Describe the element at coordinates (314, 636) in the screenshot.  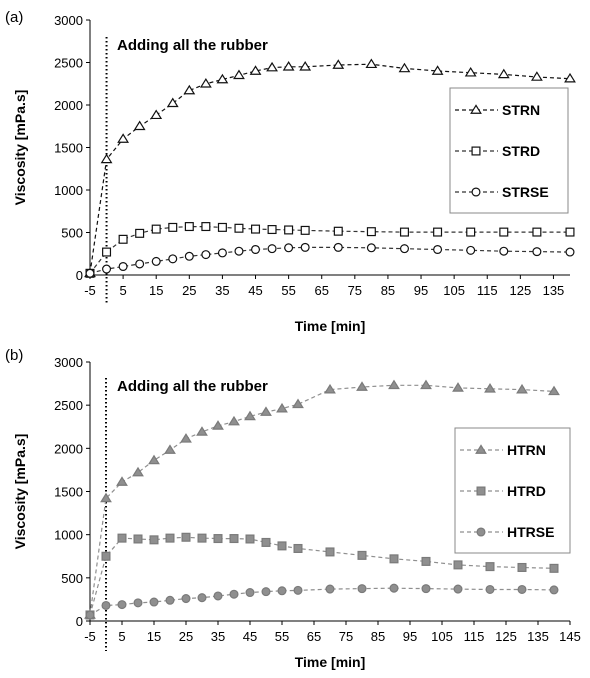
I see `x-tick-label: 65` at that location.